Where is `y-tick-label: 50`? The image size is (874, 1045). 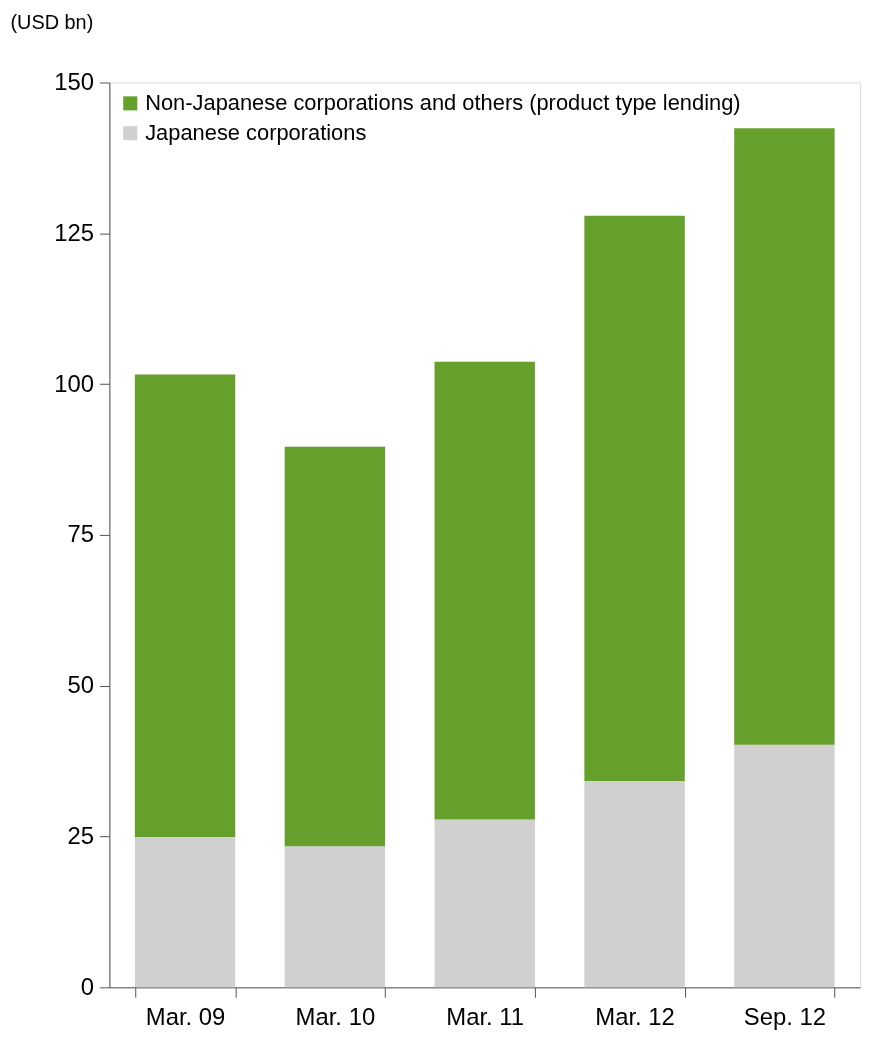 y-tick-label: 50 is located at coordinates (80, 685).